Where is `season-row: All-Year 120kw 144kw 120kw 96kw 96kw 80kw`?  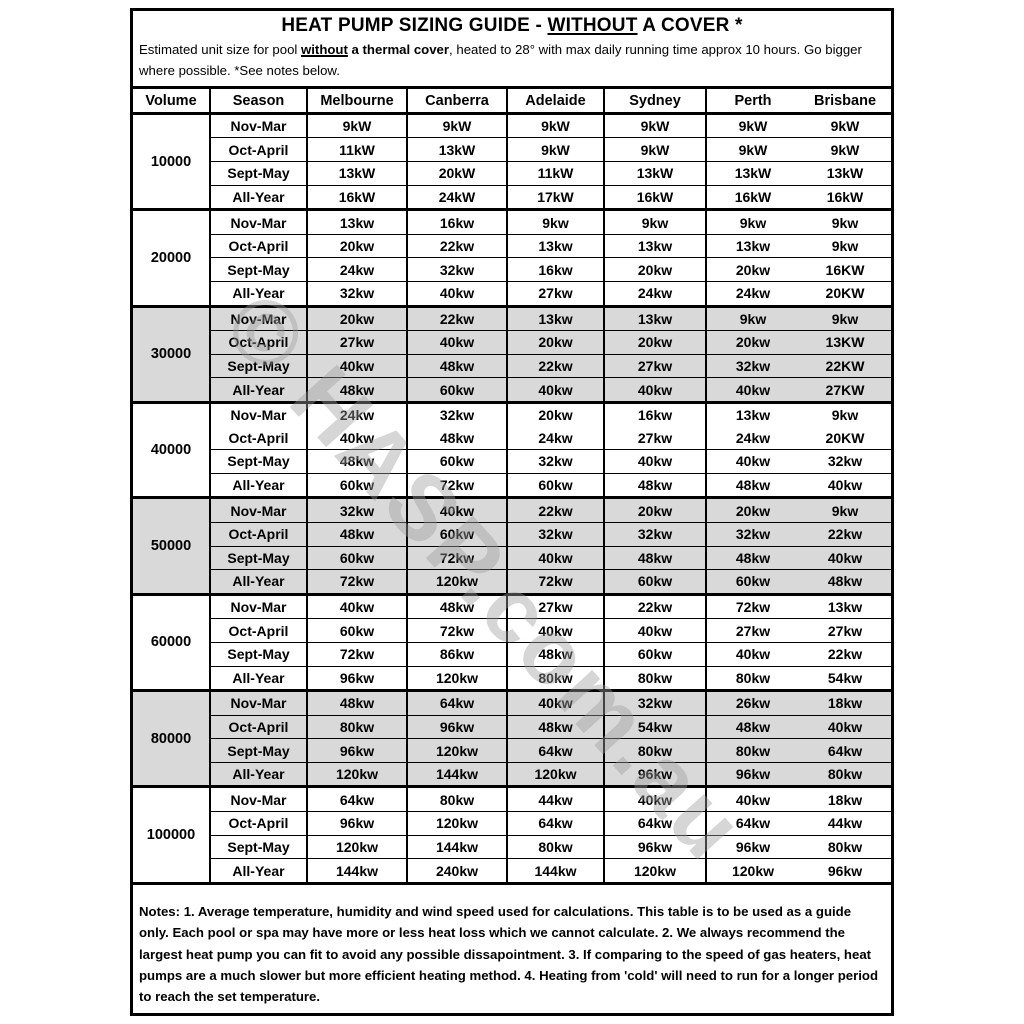
season-row: All-Year 120kw 144kw 120kw 96kw 96kw 80kw is located at coordinates (512, 774).